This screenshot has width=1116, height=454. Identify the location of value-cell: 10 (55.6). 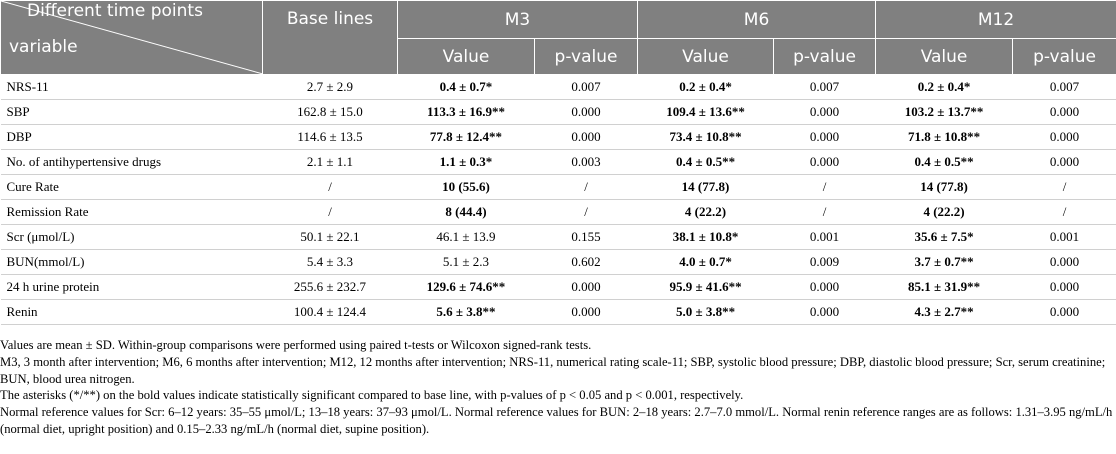
(466, 187).